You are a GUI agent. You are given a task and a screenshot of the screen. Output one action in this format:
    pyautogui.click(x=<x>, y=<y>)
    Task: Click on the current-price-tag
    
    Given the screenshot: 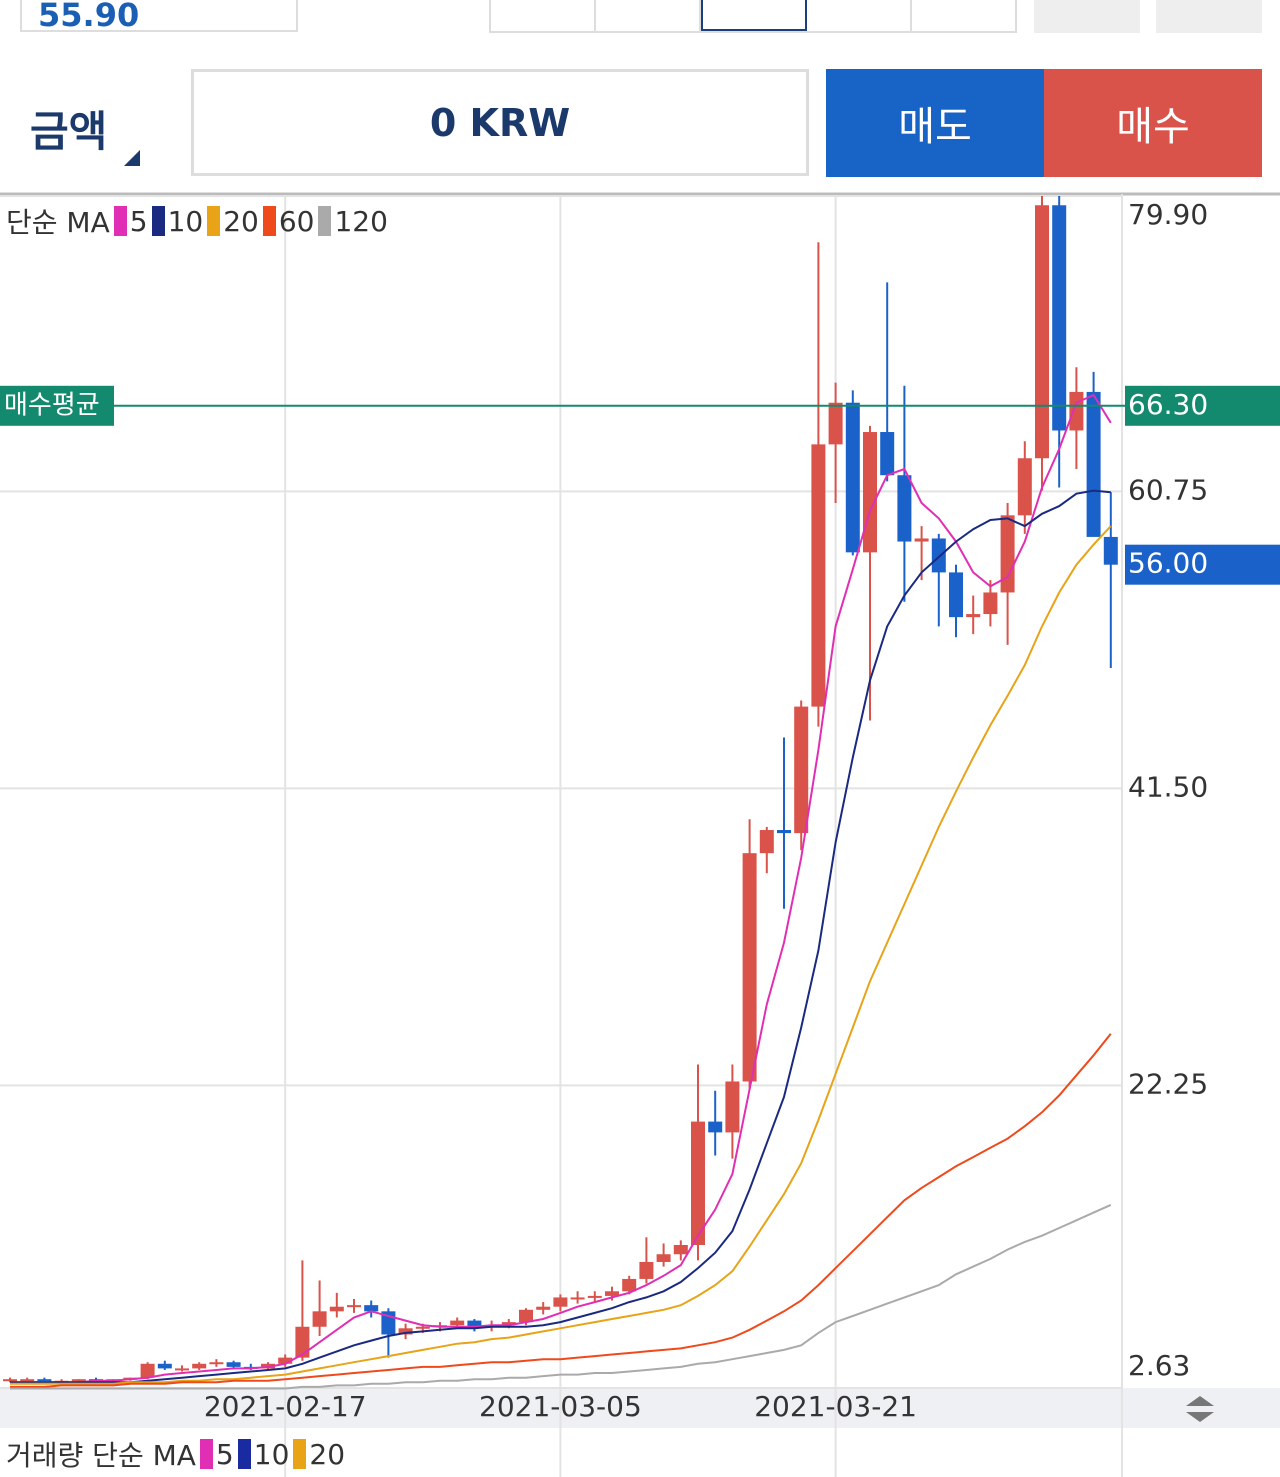 What is the action you would take?
    pyautogui.click(x=1202, y=564)
    